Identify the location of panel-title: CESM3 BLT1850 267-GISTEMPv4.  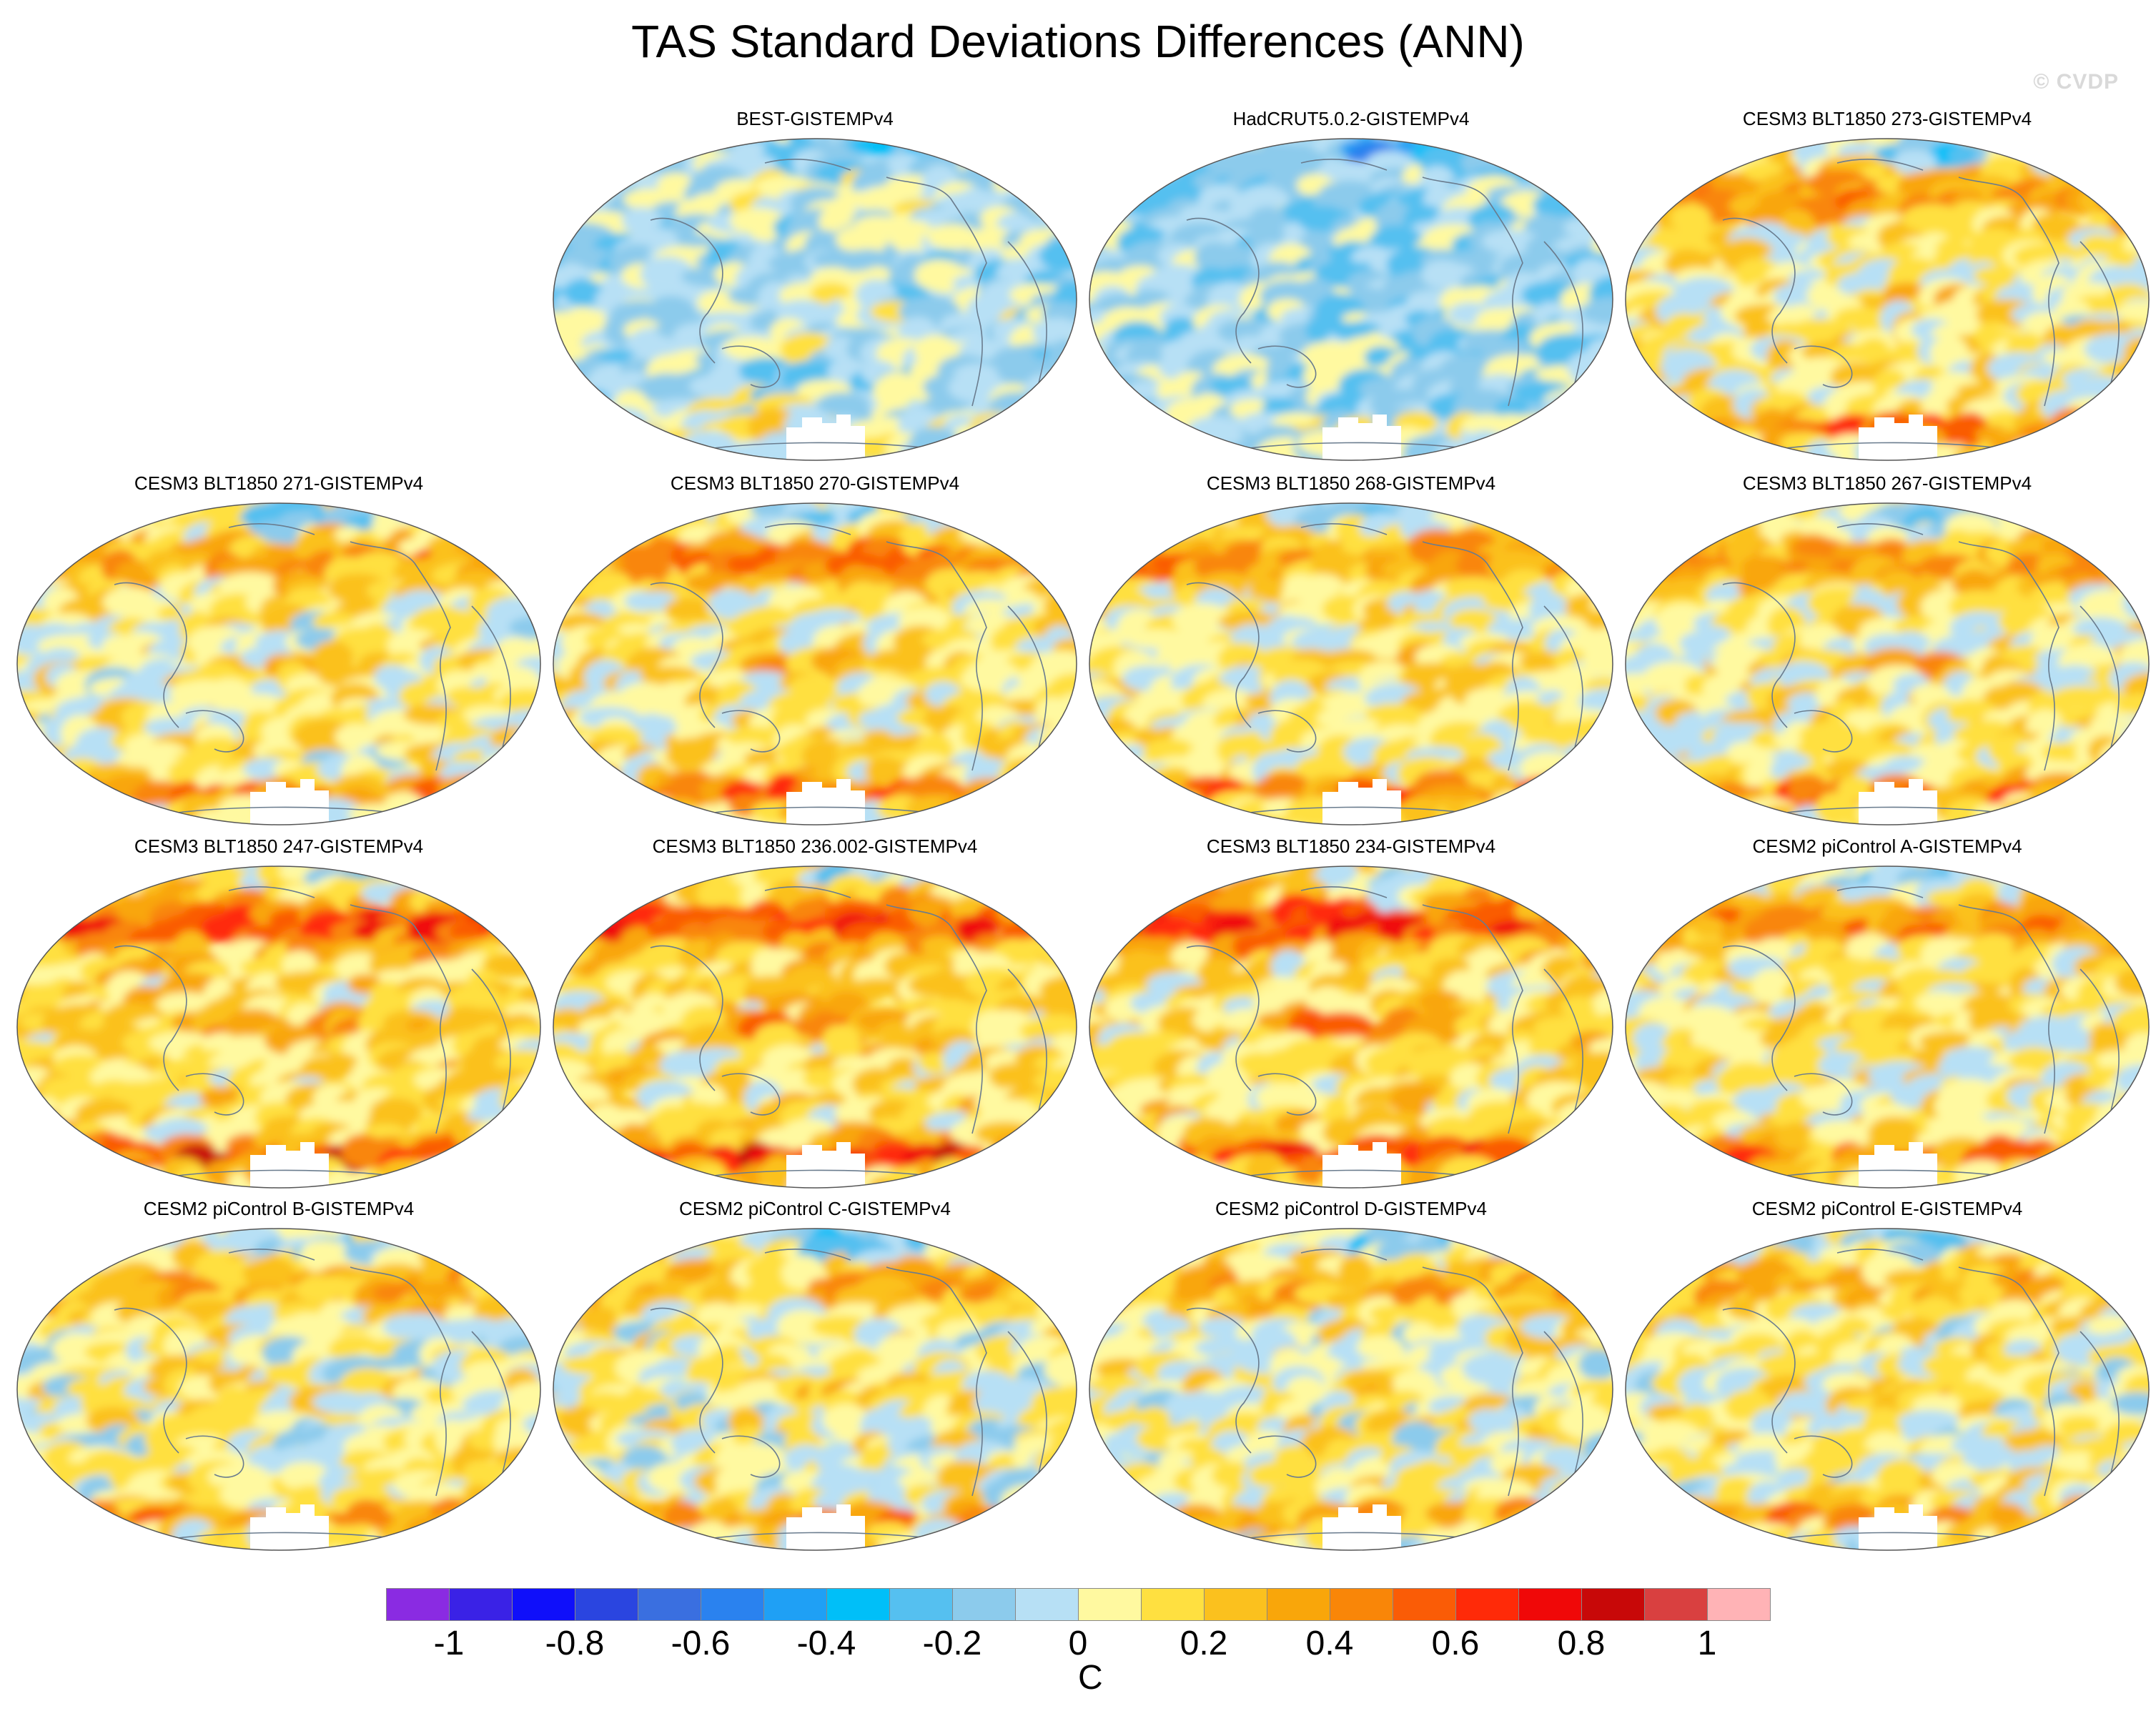
(1887, 483).